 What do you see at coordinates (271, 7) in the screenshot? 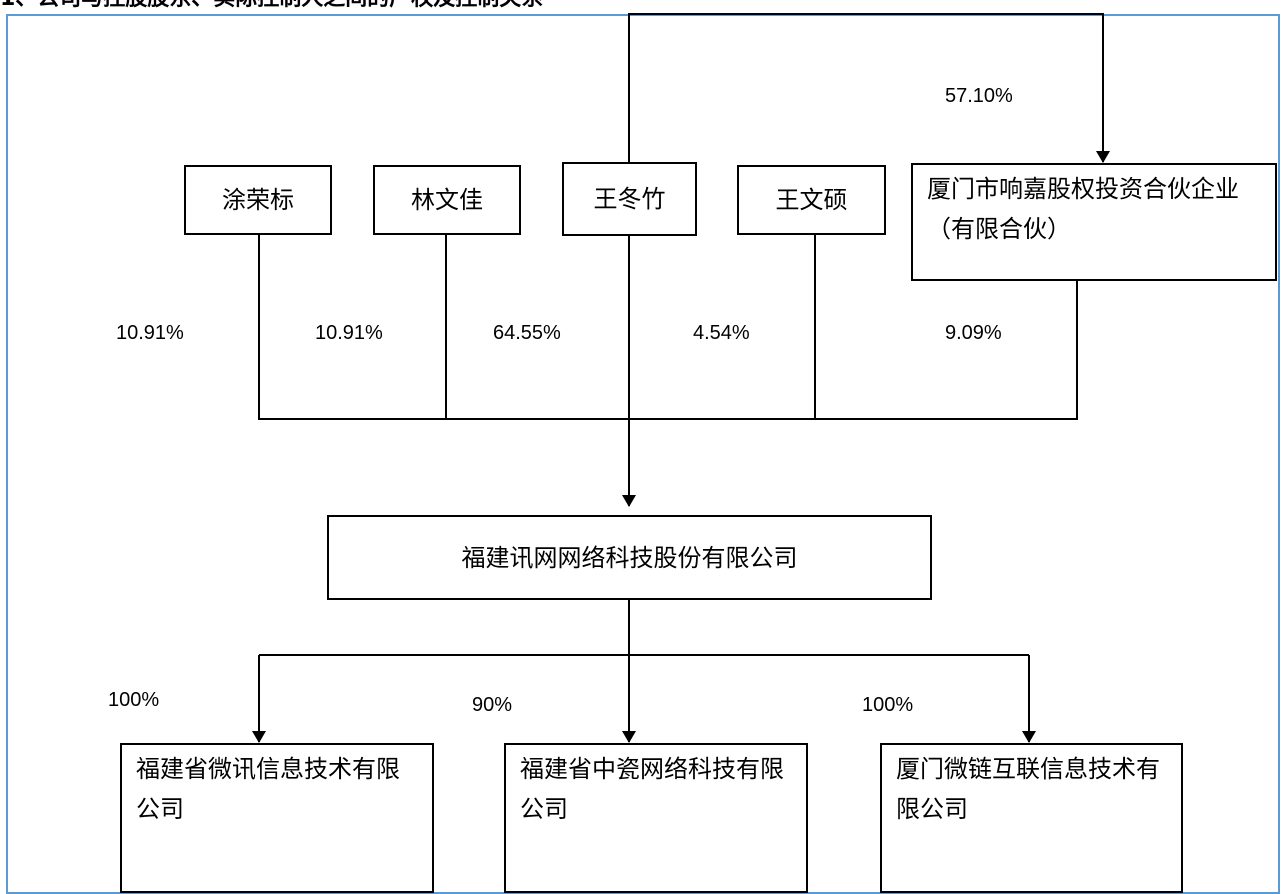
I see `section-heading: 1、公司与控股股东、实际控制人之间的产权及控制关系` at bounding box center [271, 7].